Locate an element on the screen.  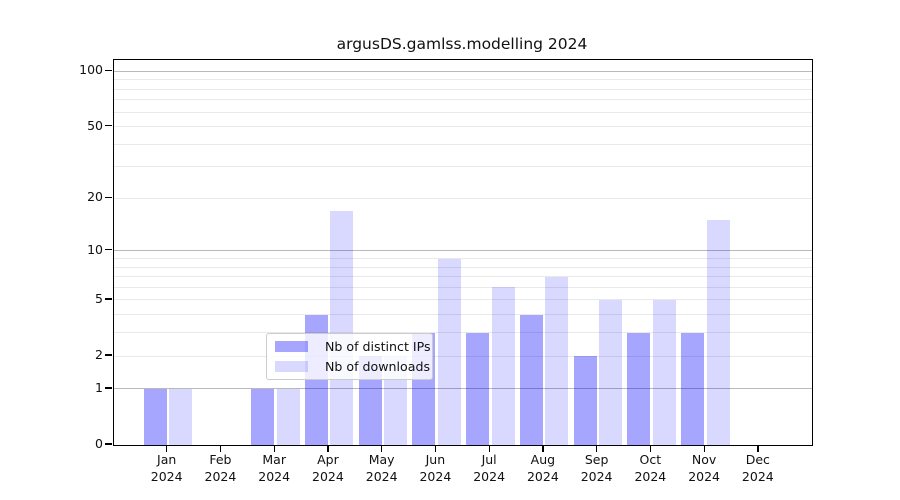
x-tick-jun is located at coordinates (435, 448).